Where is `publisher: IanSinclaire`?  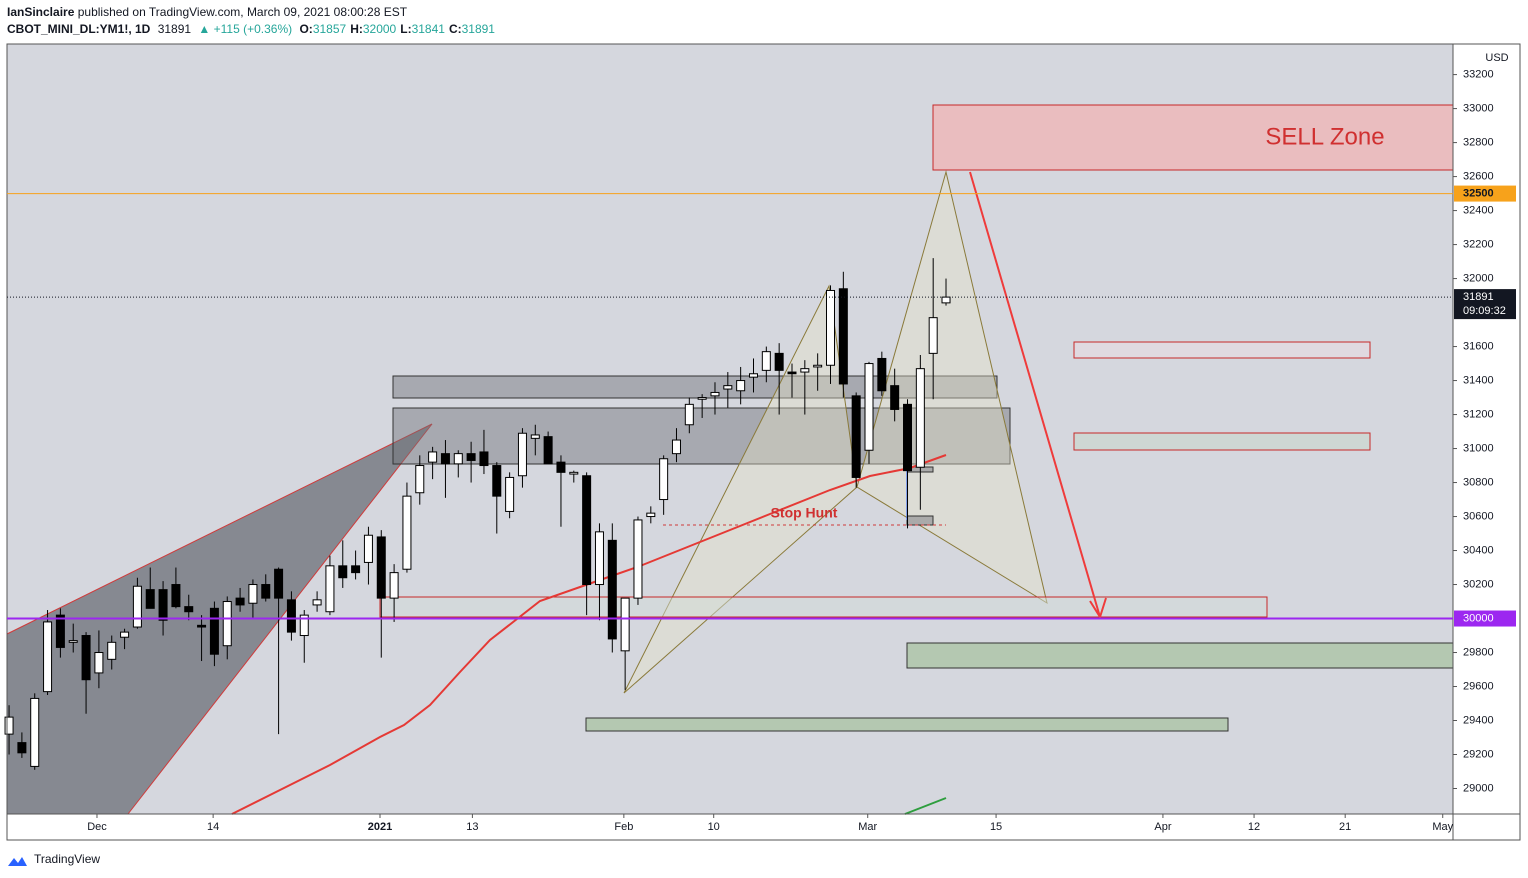 publisher: IanSinclaire is located at coordinates (41, 12).